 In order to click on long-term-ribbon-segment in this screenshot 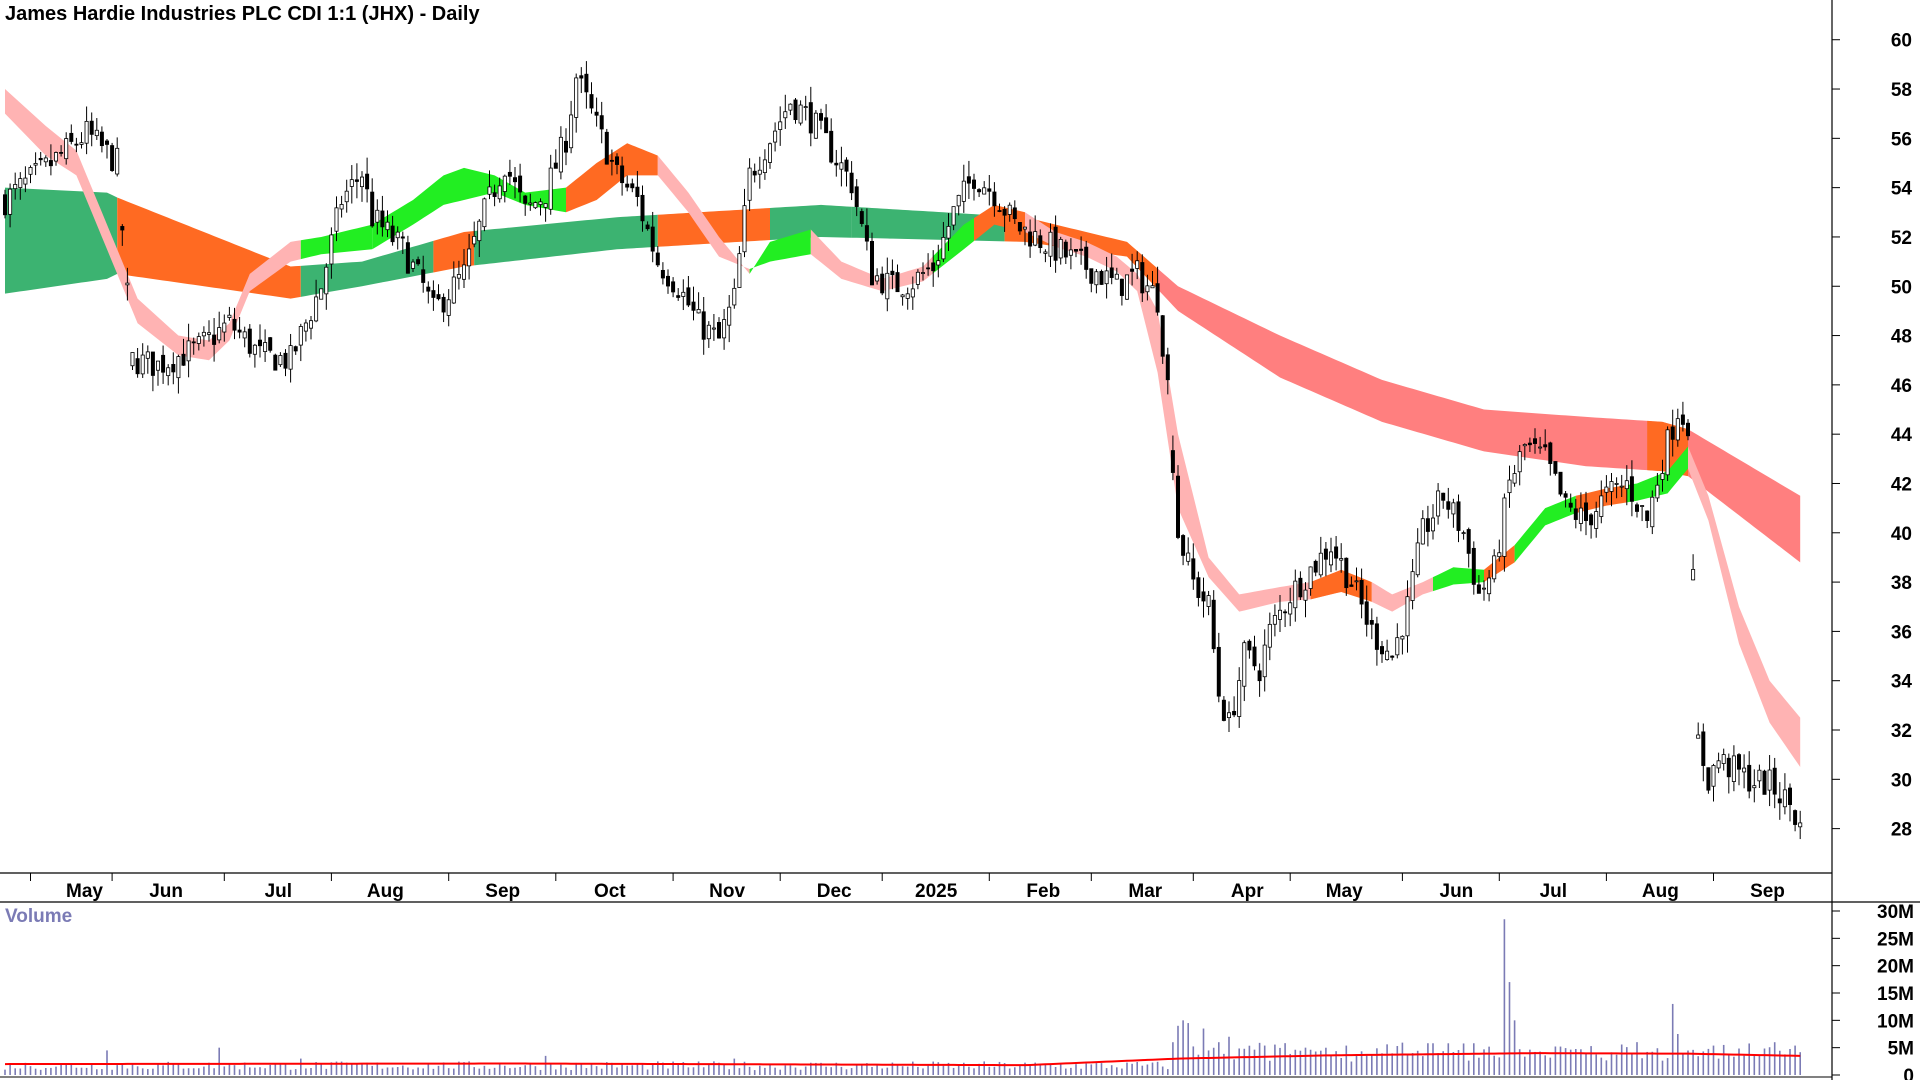, I will do `click(1479, 415)`.